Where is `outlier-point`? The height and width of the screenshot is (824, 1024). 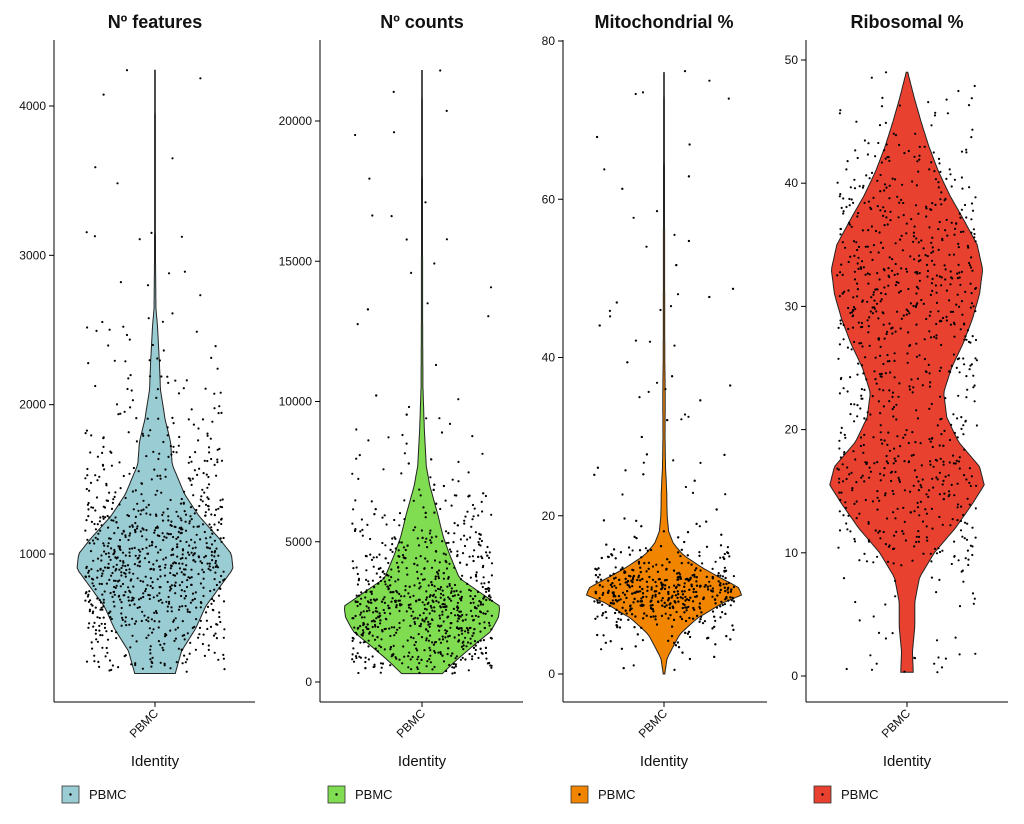 outlier-point is located at coordinates (685, 414).